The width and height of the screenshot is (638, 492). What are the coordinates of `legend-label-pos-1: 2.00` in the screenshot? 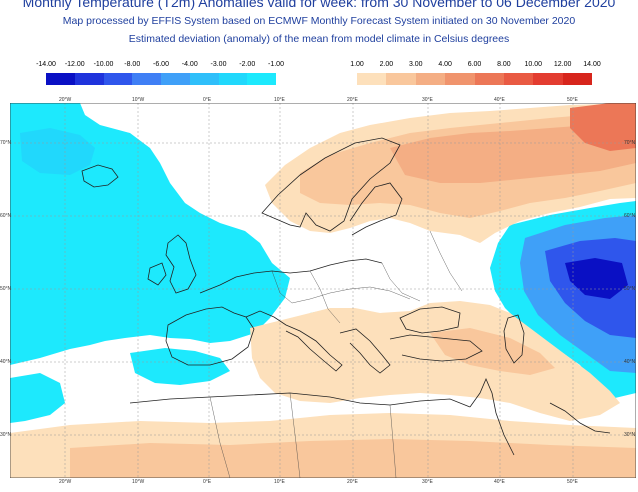 It's located at (386, 64).